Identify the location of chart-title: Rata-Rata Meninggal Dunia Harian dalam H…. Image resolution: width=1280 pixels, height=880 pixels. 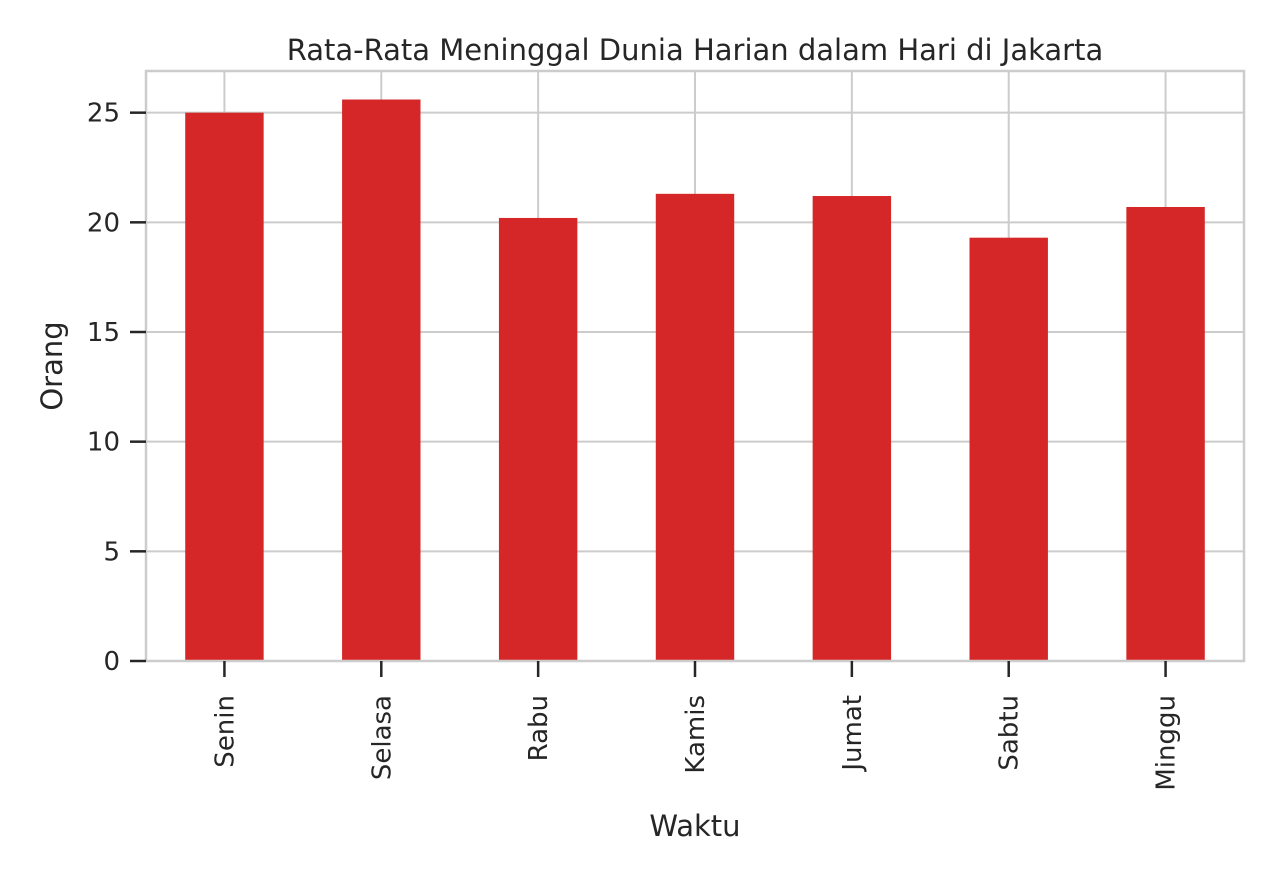
(695, 50).